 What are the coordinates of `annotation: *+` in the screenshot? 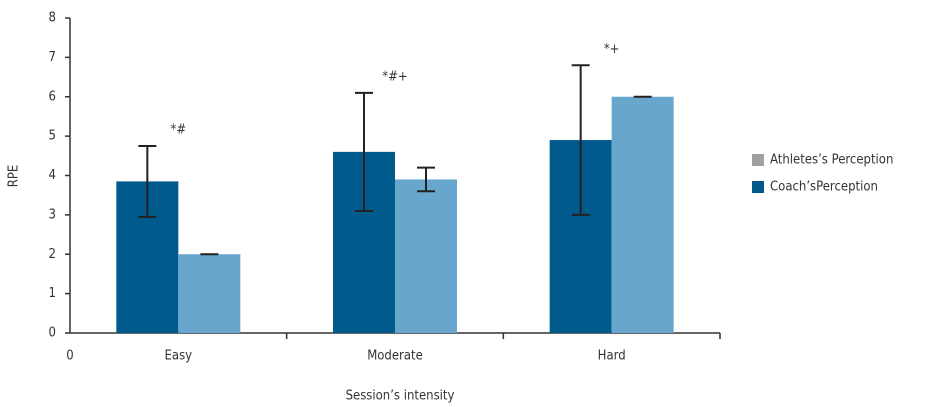 It's located at (612, 49).